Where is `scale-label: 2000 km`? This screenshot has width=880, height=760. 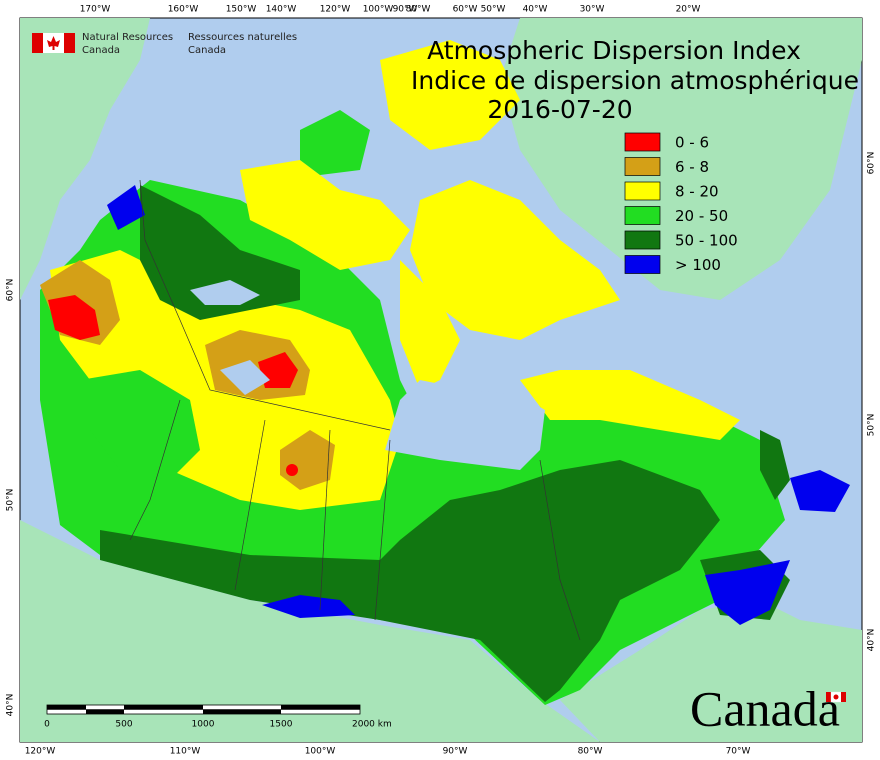 scale-label: 2000 km is located at coordinates (372, 725).